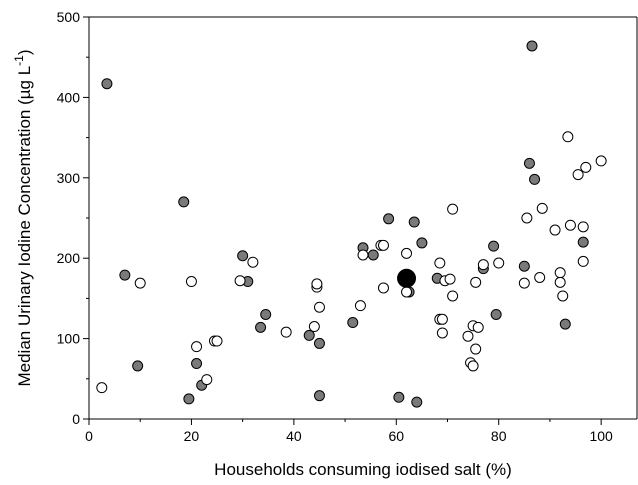  I want to click on x-tick-label: 60, so click(397, 436).